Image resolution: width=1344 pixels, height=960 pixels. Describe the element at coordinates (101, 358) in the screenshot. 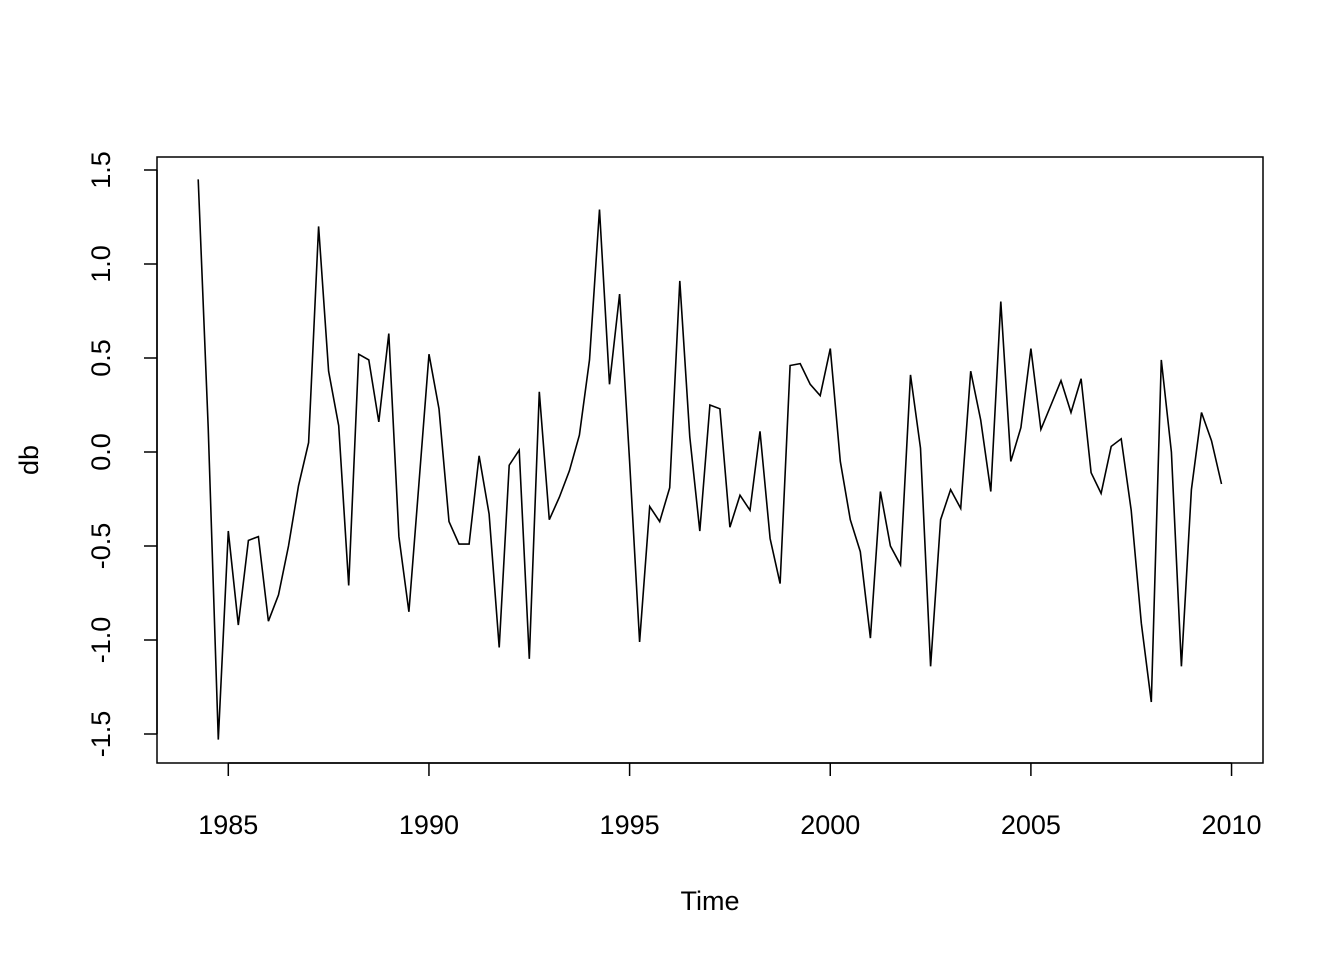

I see `y-tick-label: 0.5` at that location.